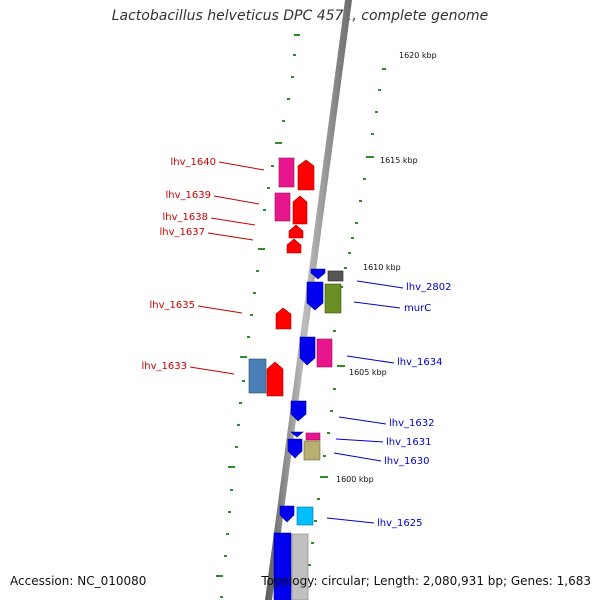  What do you see at coordinates (333, 298) in the screenshot?
I see `gene-murC` at bounding box center [333, 298].